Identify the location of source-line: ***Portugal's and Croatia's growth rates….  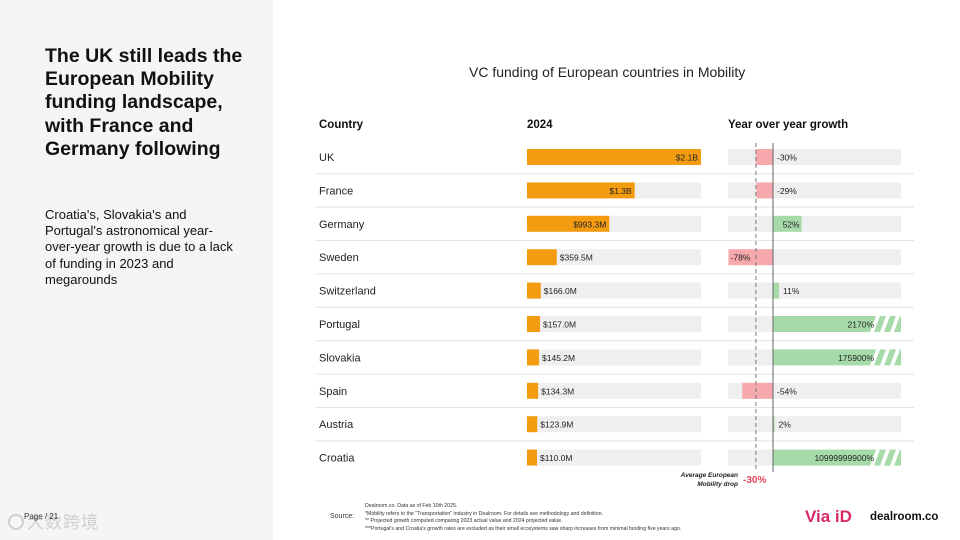
(523, 528).